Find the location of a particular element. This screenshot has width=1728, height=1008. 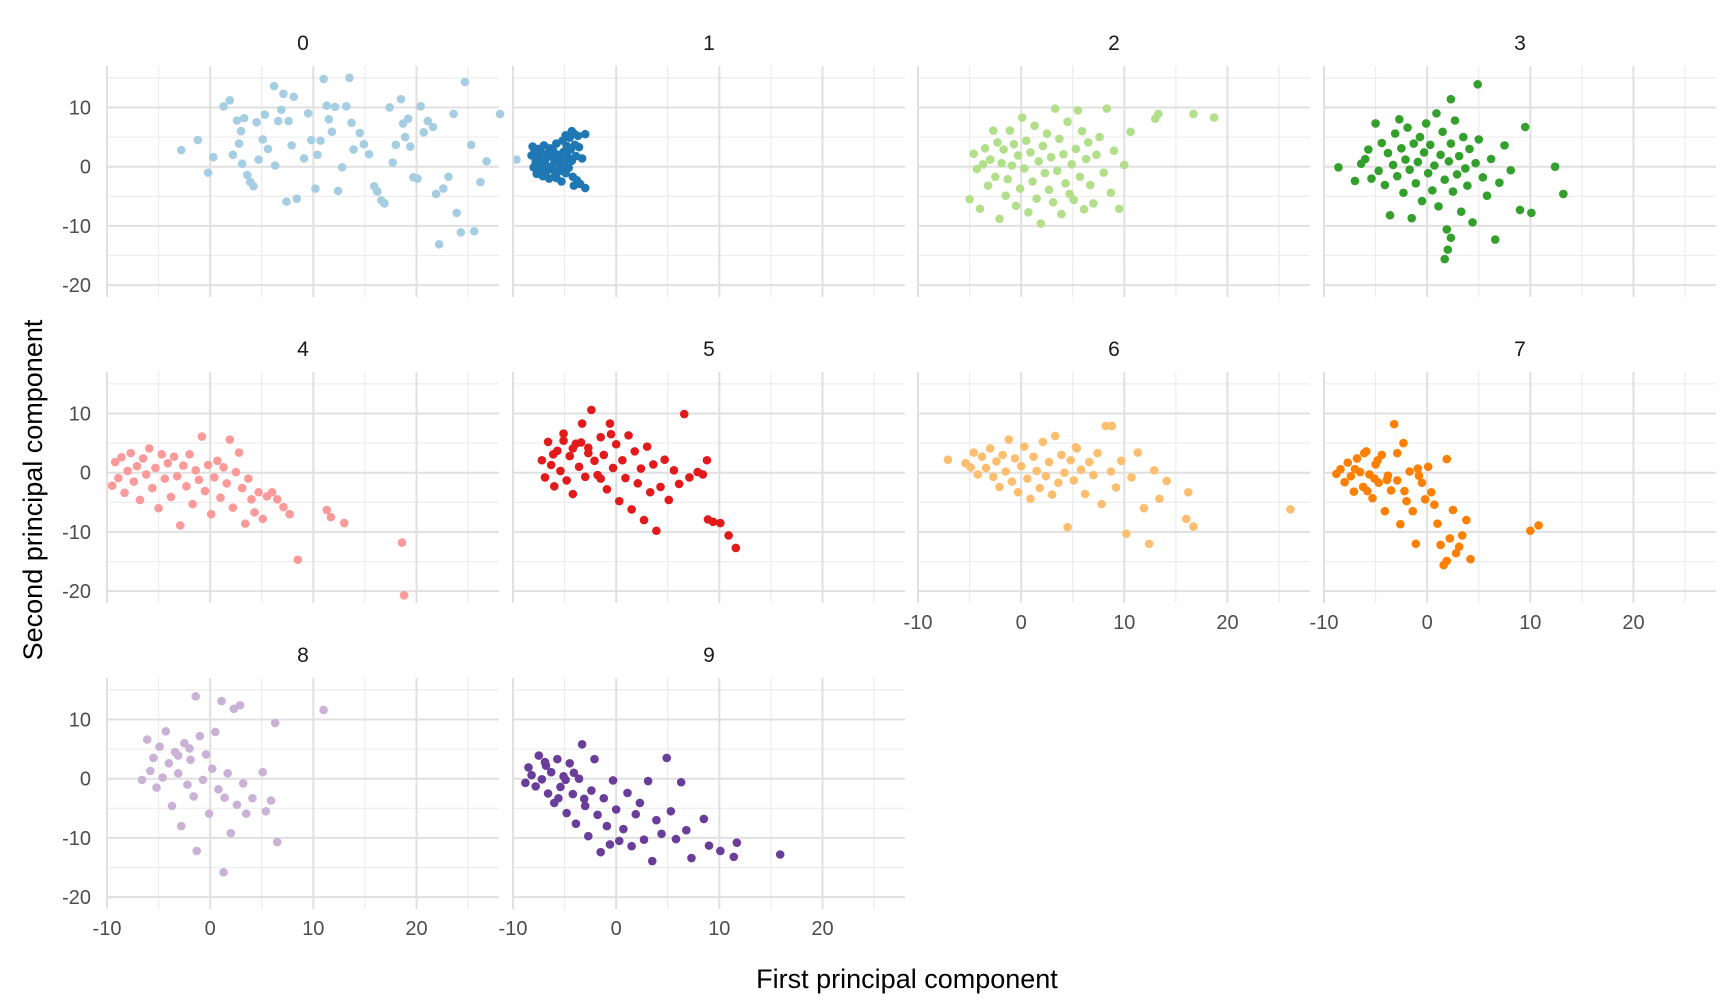

y-tick-label: -20 is located at coordinates (76, 898).